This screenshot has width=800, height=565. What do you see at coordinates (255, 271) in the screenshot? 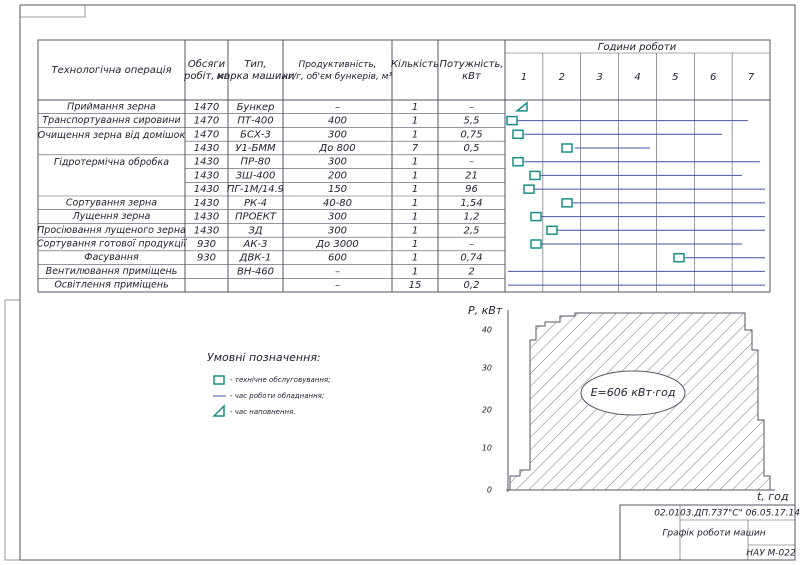
I see `cell: ВН-460` at bounding box center [255, 271].